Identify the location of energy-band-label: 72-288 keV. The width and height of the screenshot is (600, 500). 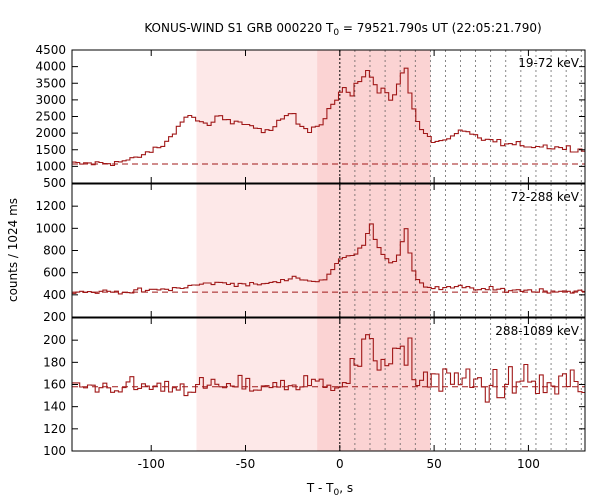
(545, 197).